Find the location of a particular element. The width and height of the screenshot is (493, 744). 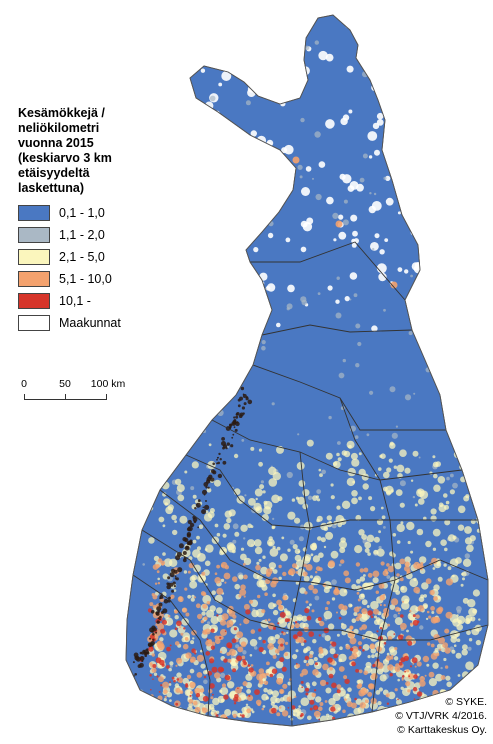

legend-item: 5,1 - 10,0 is located at coordinates (103, 278).